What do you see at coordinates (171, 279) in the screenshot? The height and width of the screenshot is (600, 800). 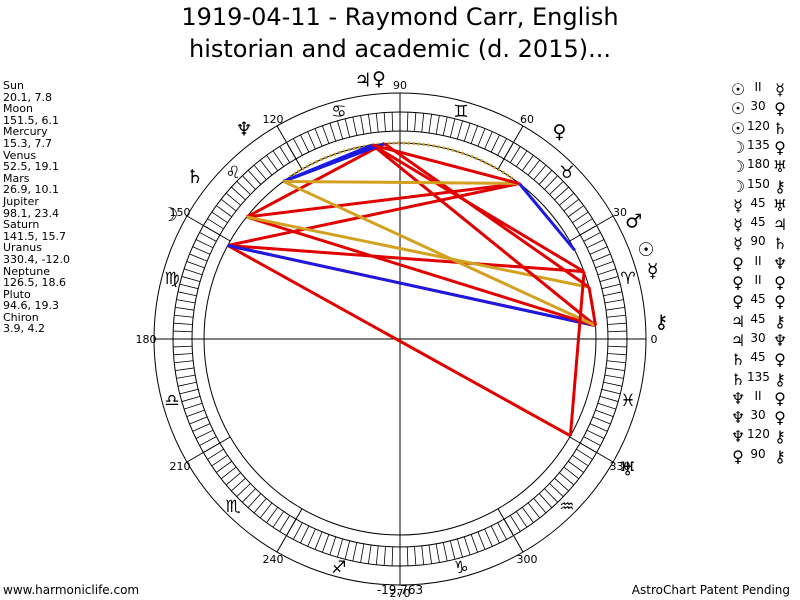 I see `zodiac-sign-glyph: ♍` at bounding box center [171, 279].